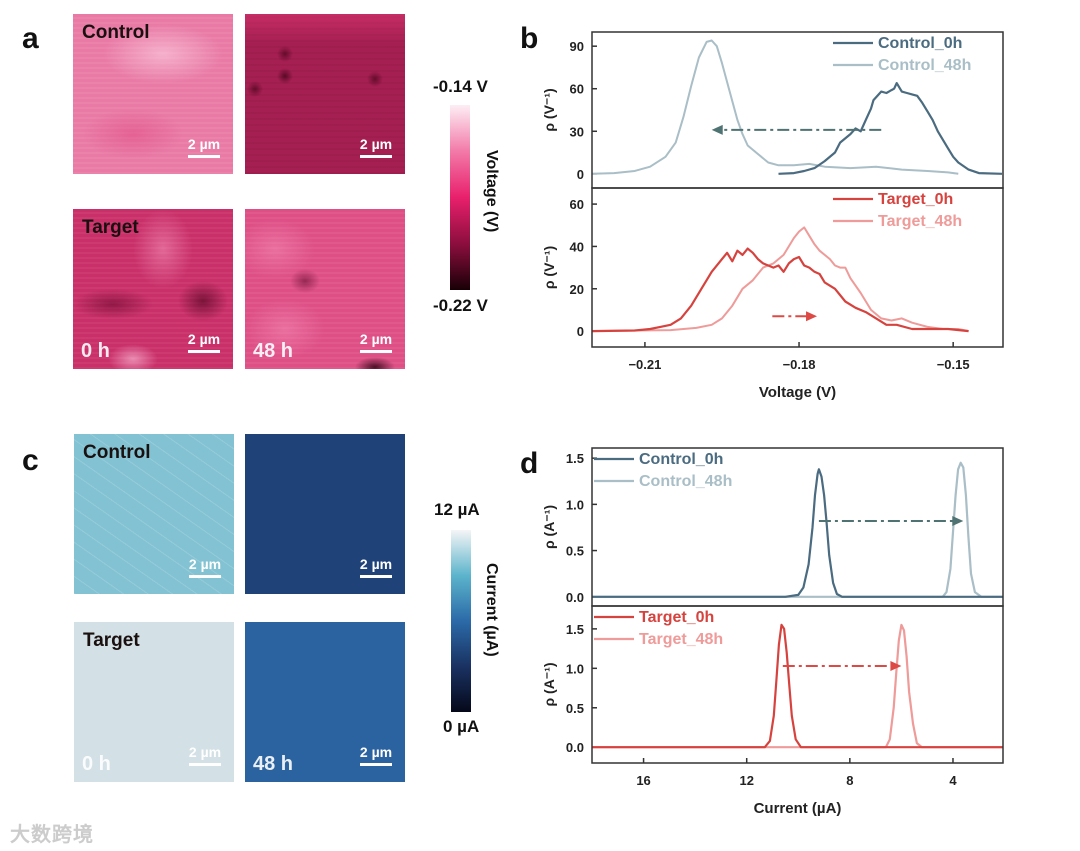  I want to click on current-map-target-0h: Target 0 h 2 µm, so click(154, 702).